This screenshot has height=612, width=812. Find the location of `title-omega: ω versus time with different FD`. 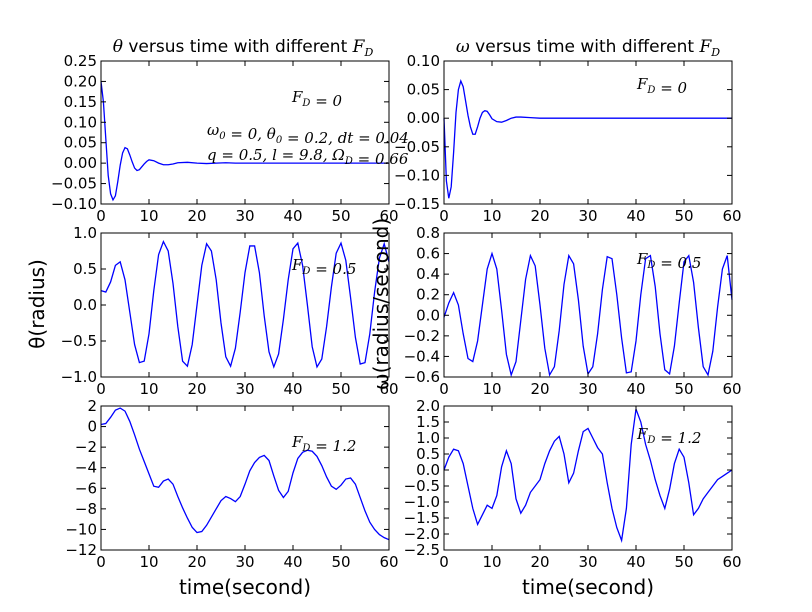

title-omega: ω versus time with different FD is located at coordinates (588, 48).